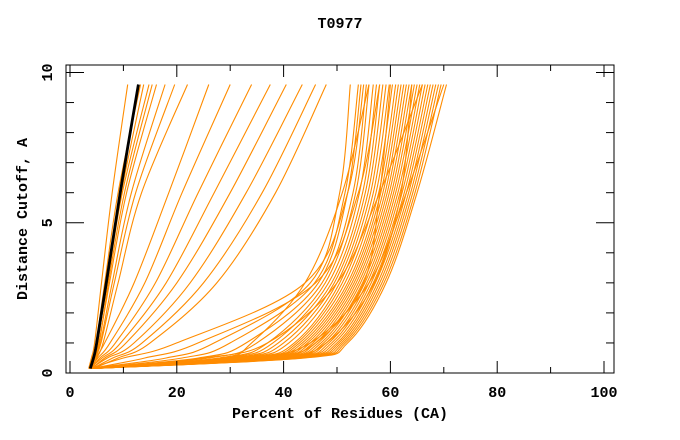 The width and height of the screenshot is (680, 440). Describe the element at coordinates (340, 414) in the screenshot. I see `x-axis-label: Percent of Residues (CA)` at that location.